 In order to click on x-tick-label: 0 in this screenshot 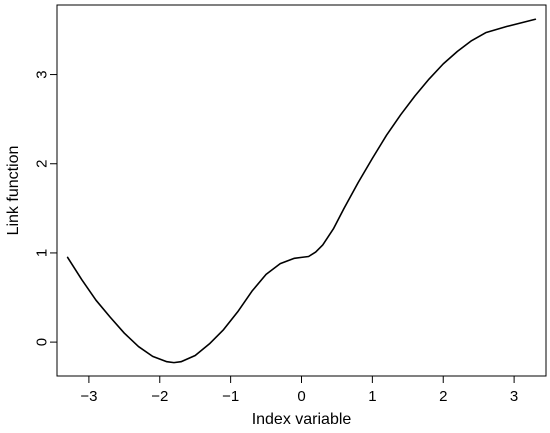, I will do `click(301, 396)`.